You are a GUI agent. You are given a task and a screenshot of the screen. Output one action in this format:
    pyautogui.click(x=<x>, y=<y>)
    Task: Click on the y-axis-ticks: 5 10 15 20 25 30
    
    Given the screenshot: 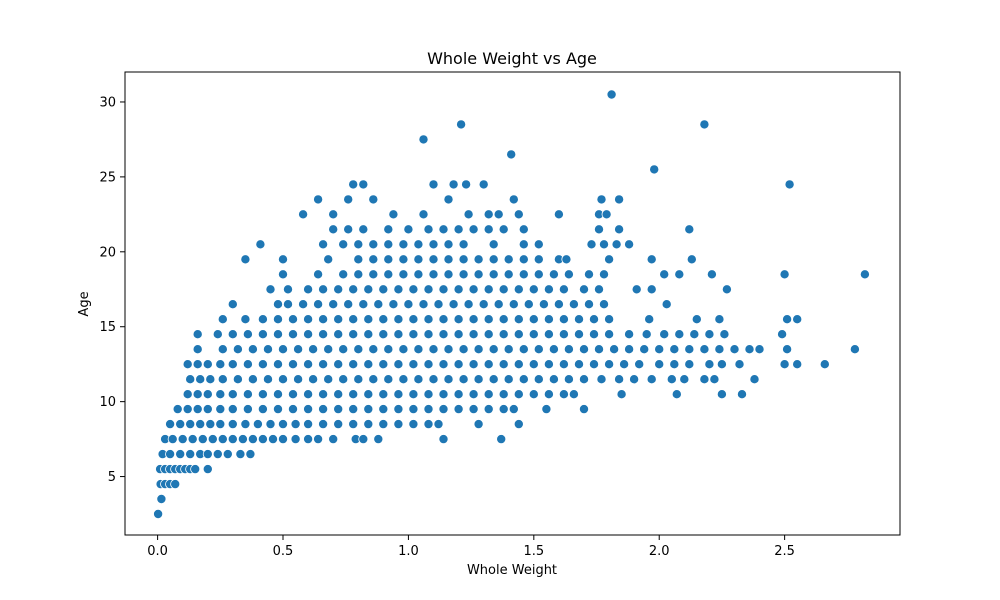 What is the action you would take?
    pyautogui.click(x=112, y=290)
    